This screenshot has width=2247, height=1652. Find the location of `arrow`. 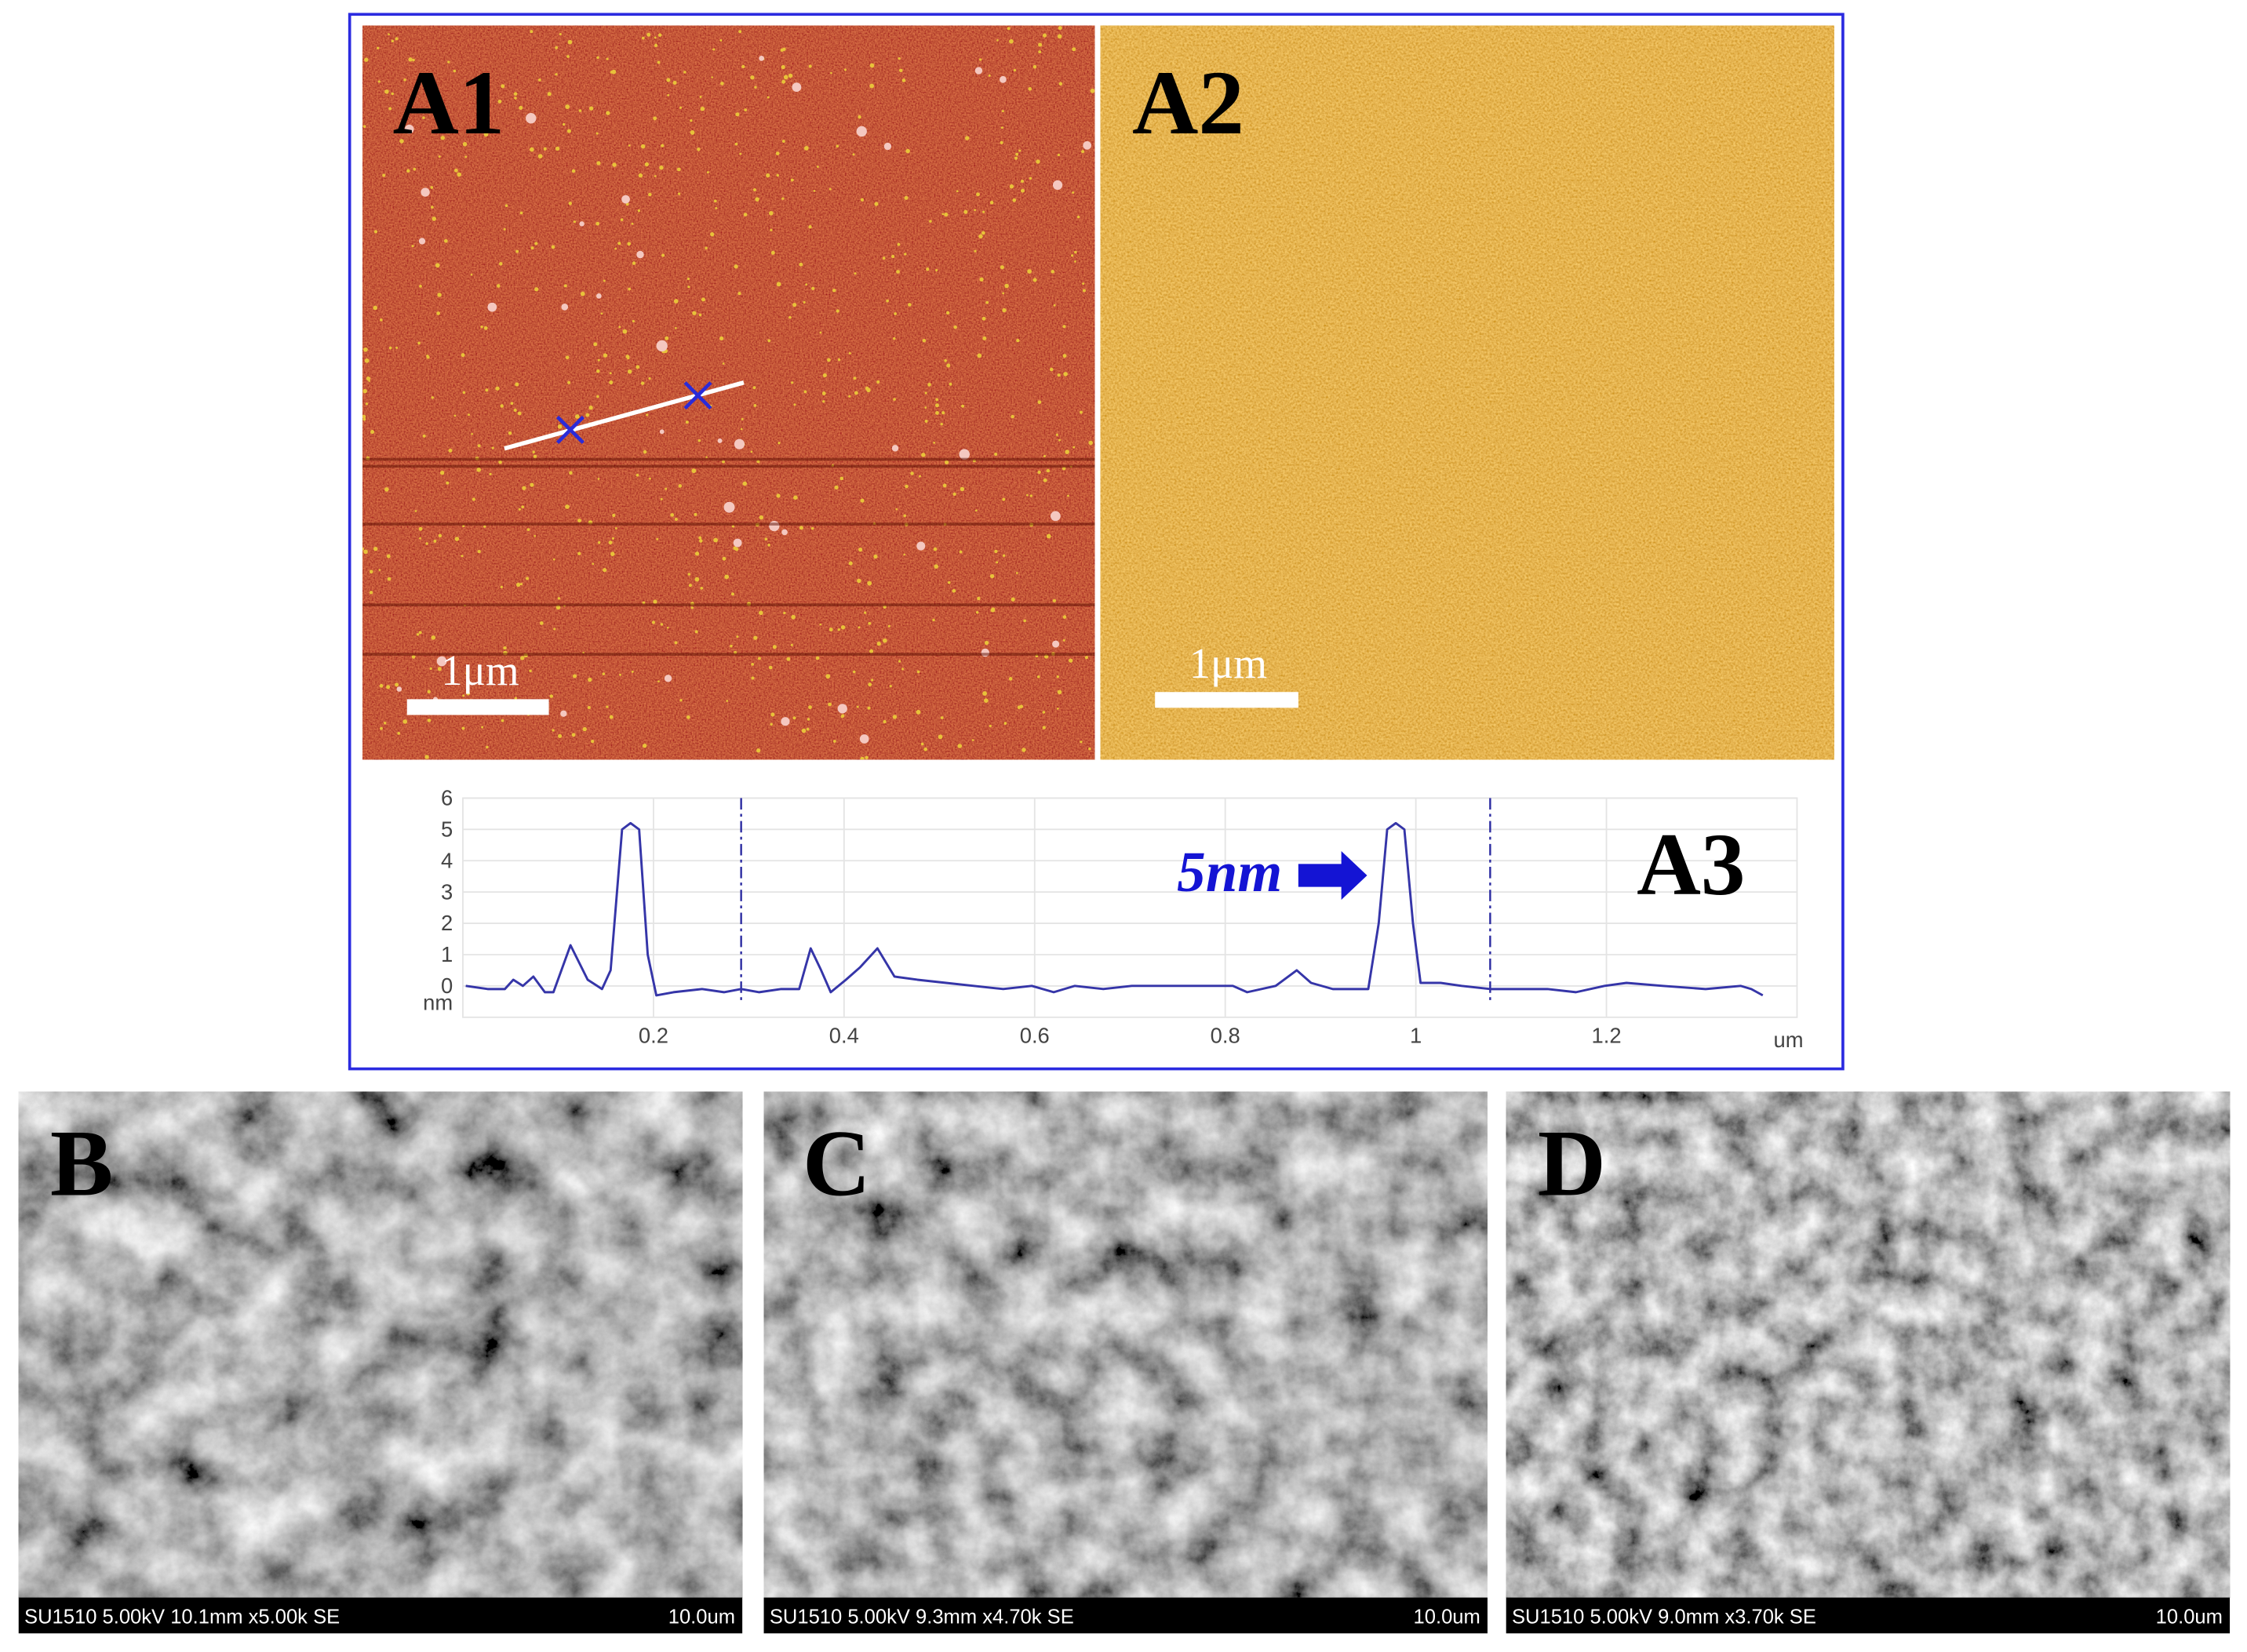

arrow is located at coordinates (1333, 876).